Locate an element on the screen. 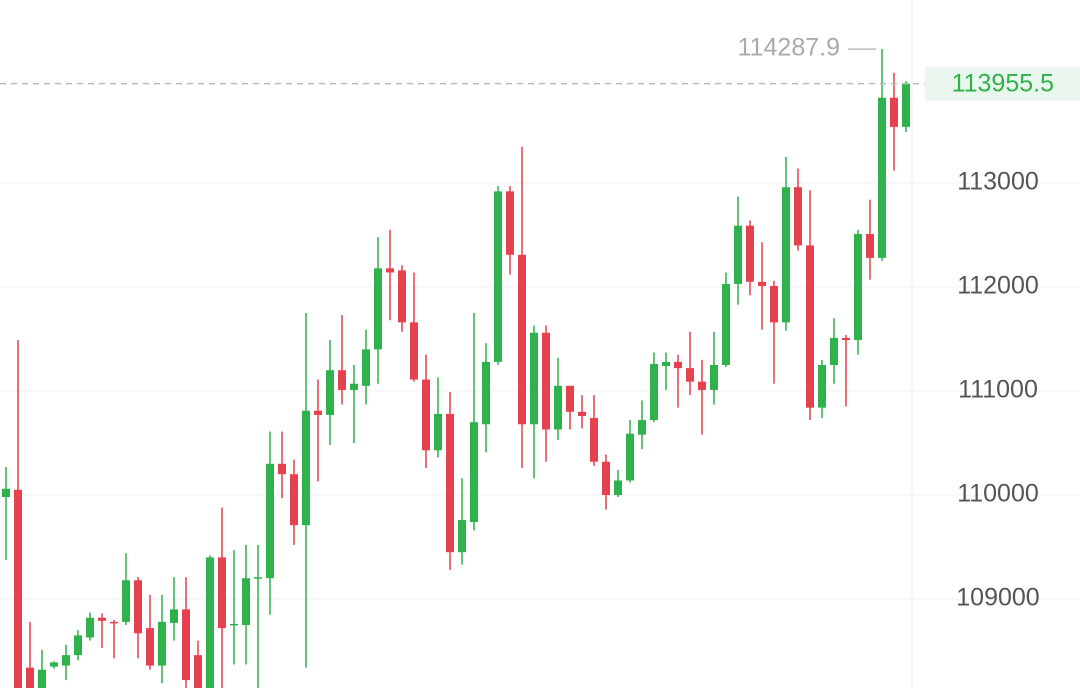  last-price-label: 113955.5 is located at coordinates (1003, 83).